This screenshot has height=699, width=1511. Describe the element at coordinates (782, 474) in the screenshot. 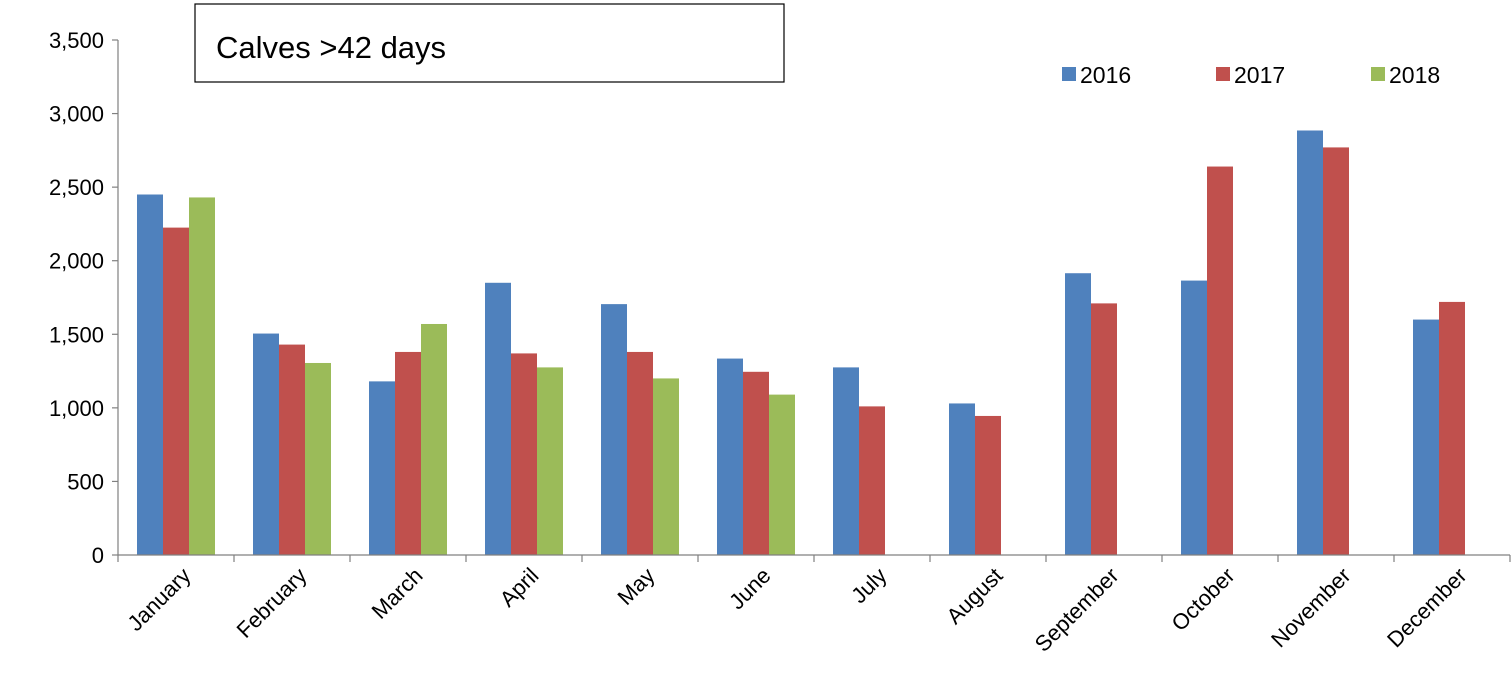

I see `bar-2018-june` at that location.